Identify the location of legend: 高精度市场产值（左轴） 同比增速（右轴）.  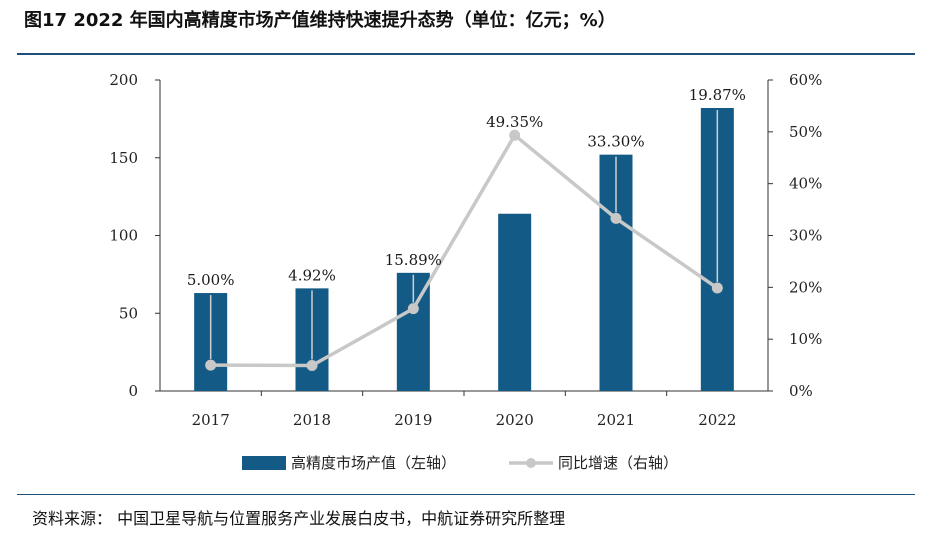
(460, 463).